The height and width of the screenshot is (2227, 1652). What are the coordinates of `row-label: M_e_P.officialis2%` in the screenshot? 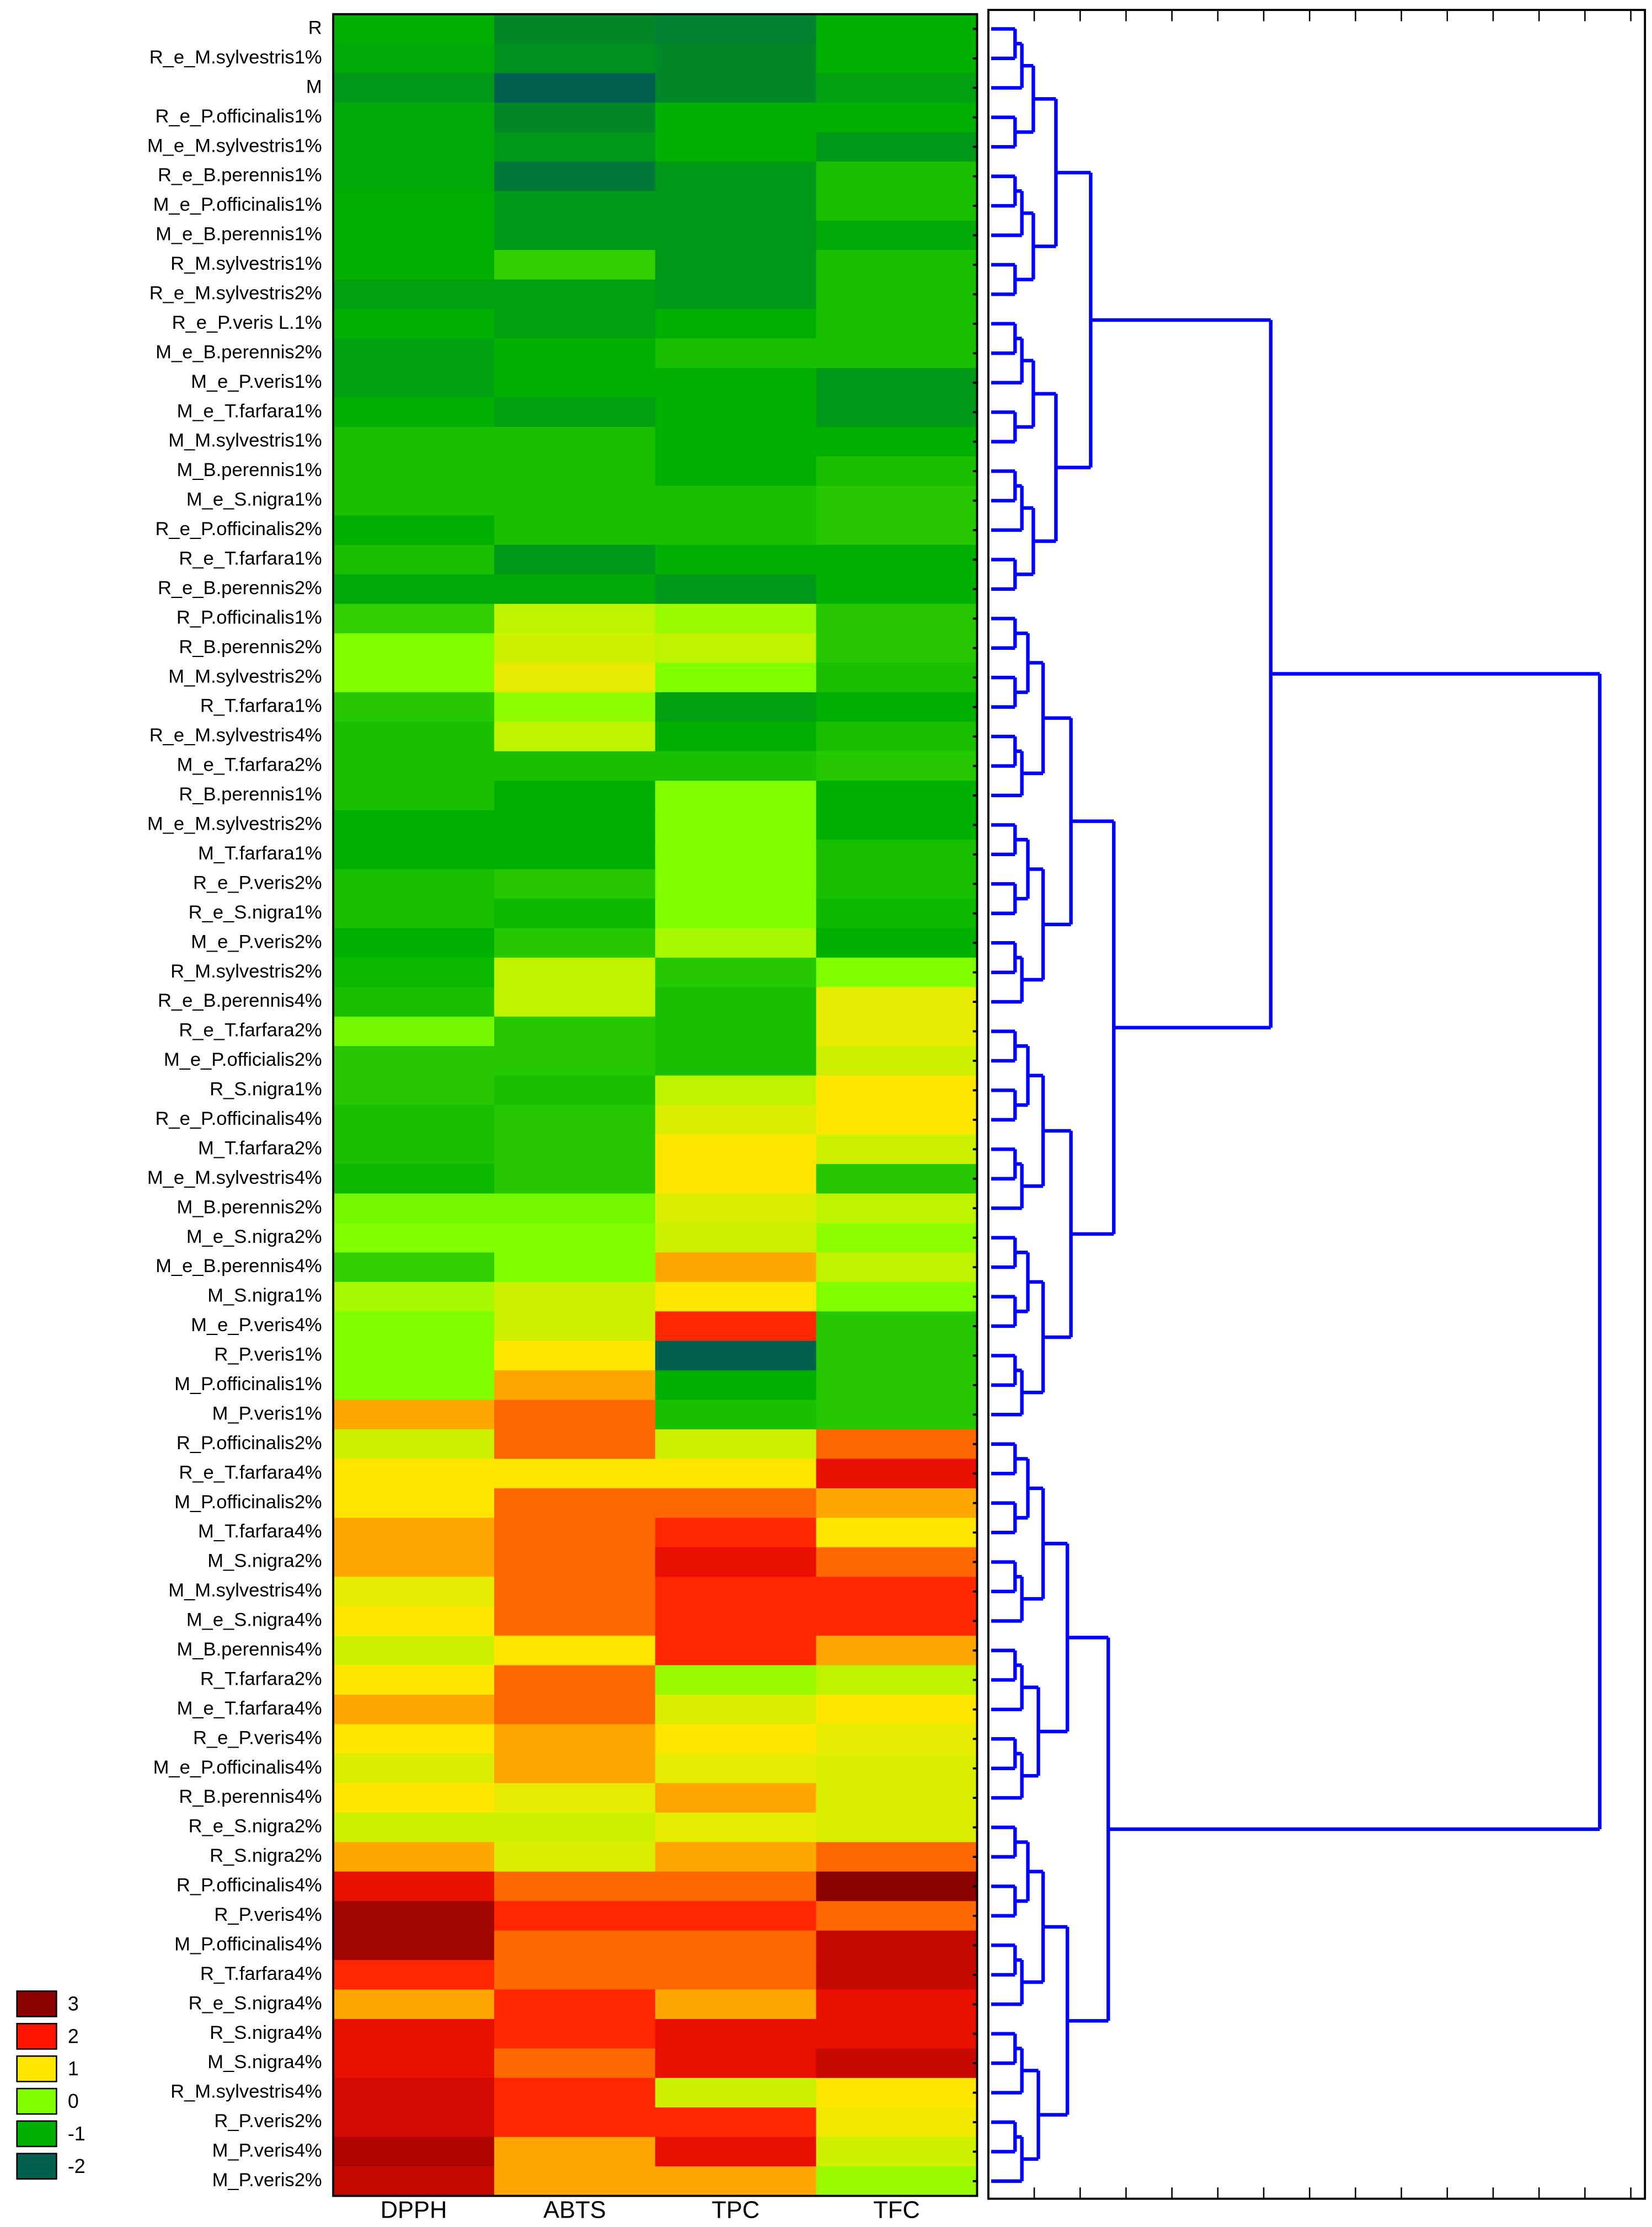 It's located at (243, 1059).